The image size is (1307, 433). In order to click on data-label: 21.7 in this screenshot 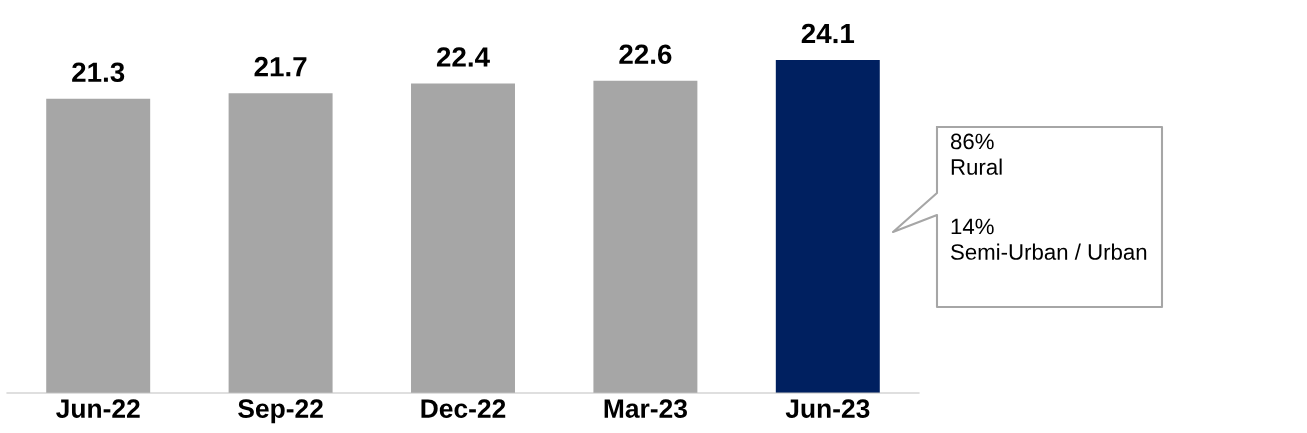, I will do `click(280, 66)`.